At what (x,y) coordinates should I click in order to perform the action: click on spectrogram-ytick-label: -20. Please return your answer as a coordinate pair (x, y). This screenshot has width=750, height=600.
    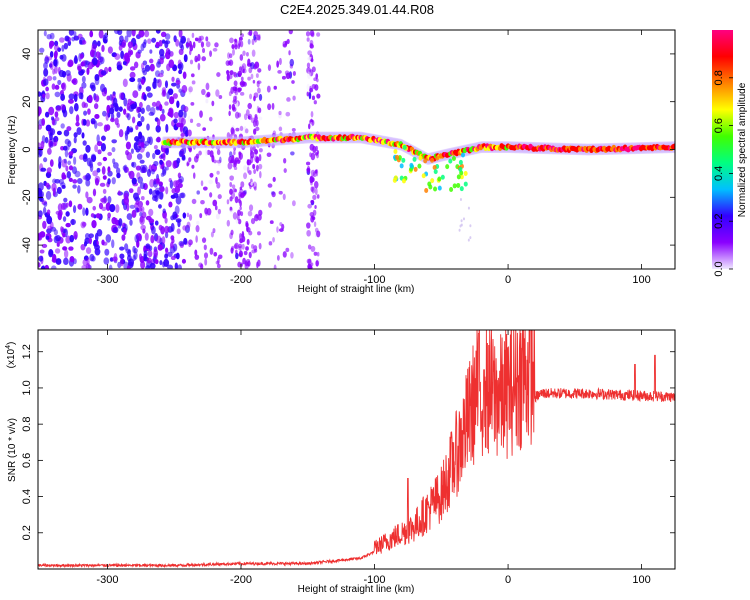
    Looking at the image, I should click on (27, 197).